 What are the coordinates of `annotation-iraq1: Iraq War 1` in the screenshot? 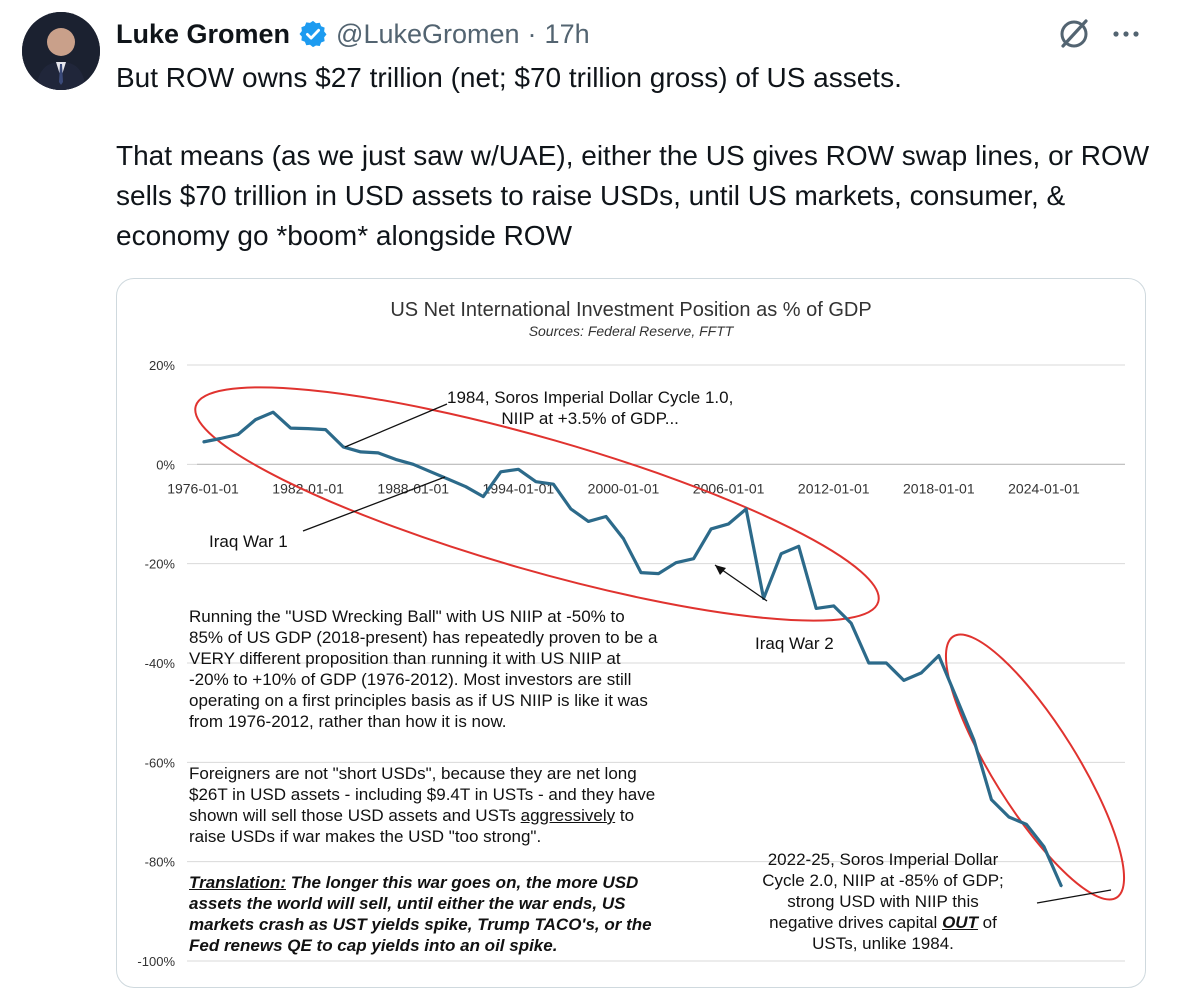 It's located at (248, 541).